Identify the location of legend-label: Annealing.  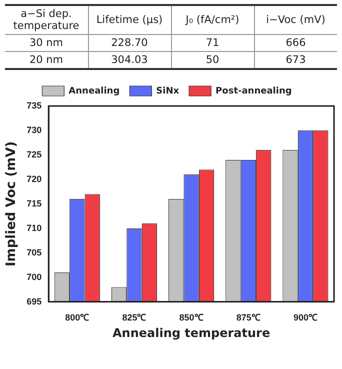
(94, 91).